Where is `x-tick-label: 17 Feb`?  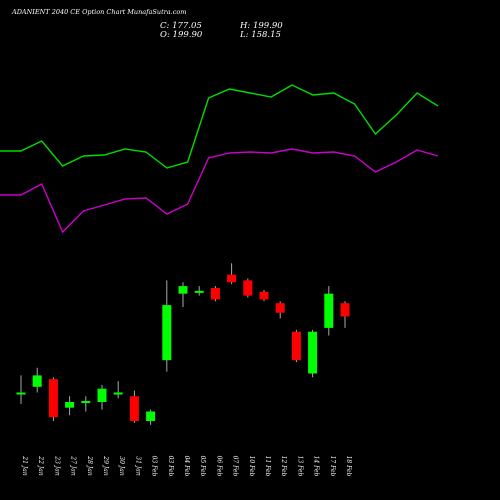 x-tick-label: 17 Feb is located at coordinates (332, 466).